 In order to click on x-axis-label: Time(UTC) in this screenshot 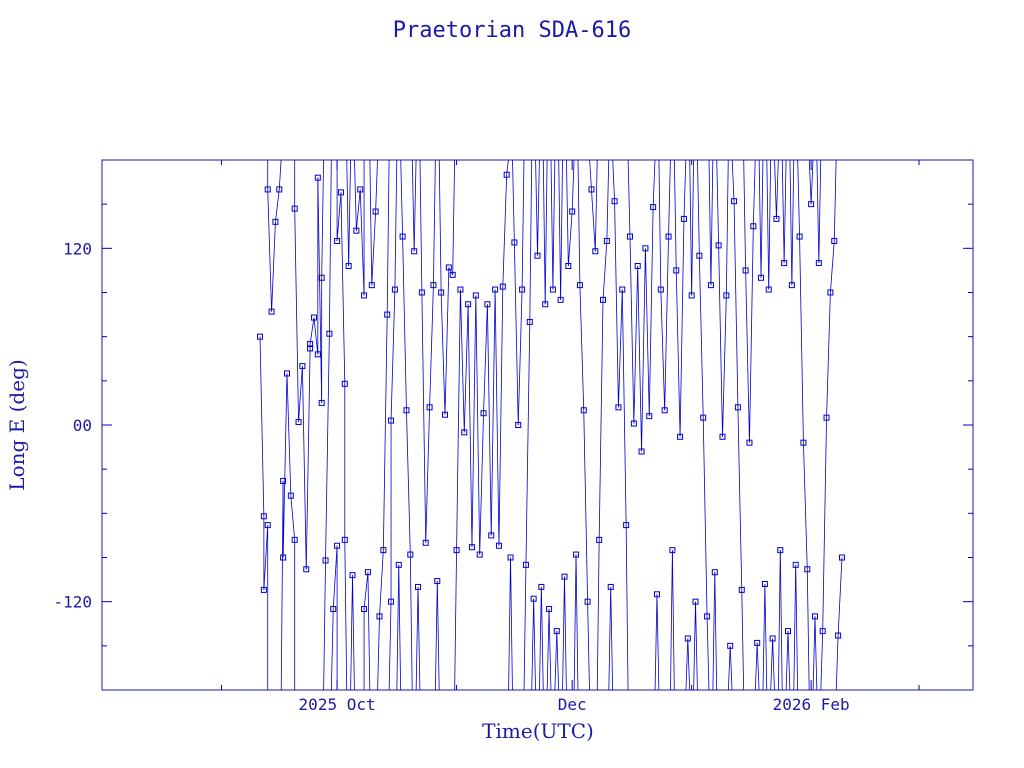, I will do `click(538, 731)`.